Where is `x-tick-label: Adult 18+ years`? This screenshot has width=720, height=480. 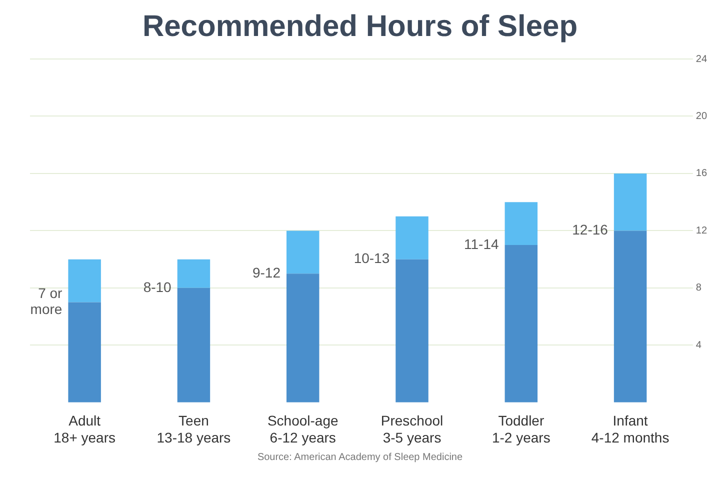 x-tick-label: Adult 18+ years is located at coordinates (85, 429).